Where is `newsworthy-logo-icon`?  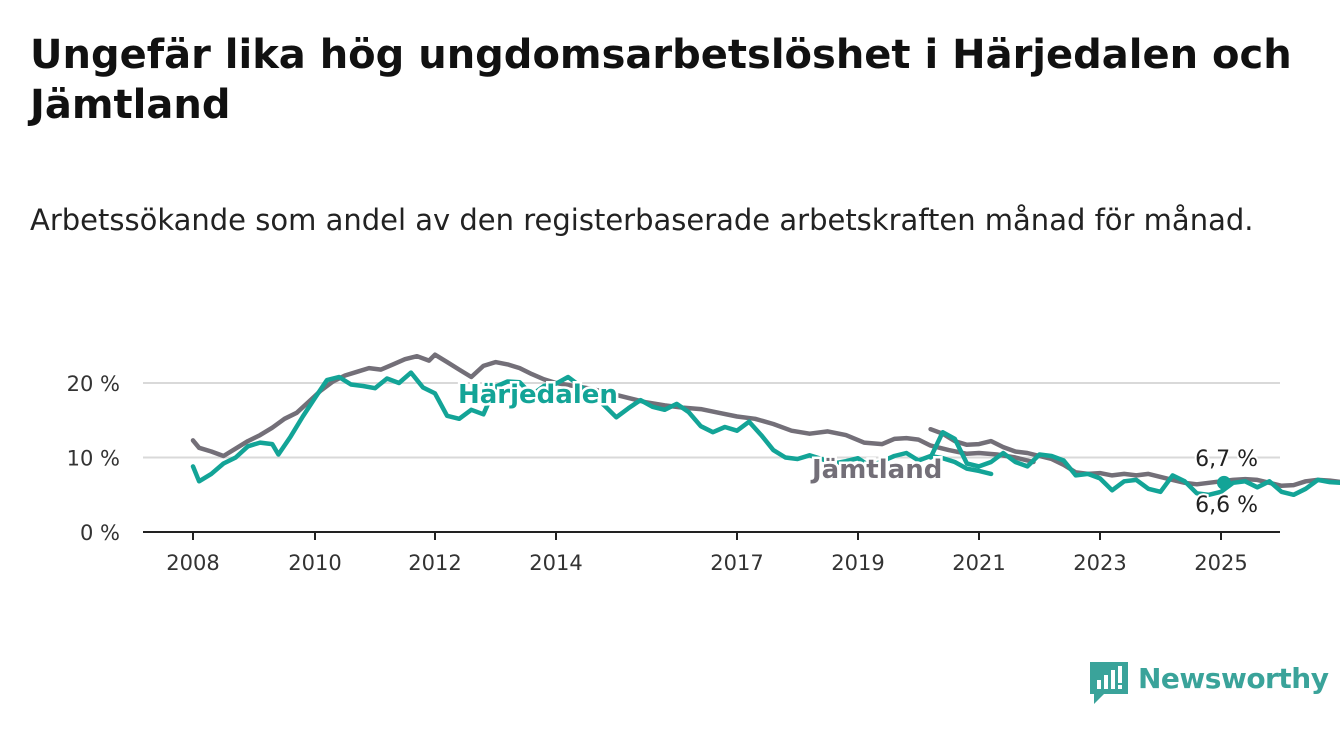
newsworthy-logo-icon is located at coordinates (1109, 683).